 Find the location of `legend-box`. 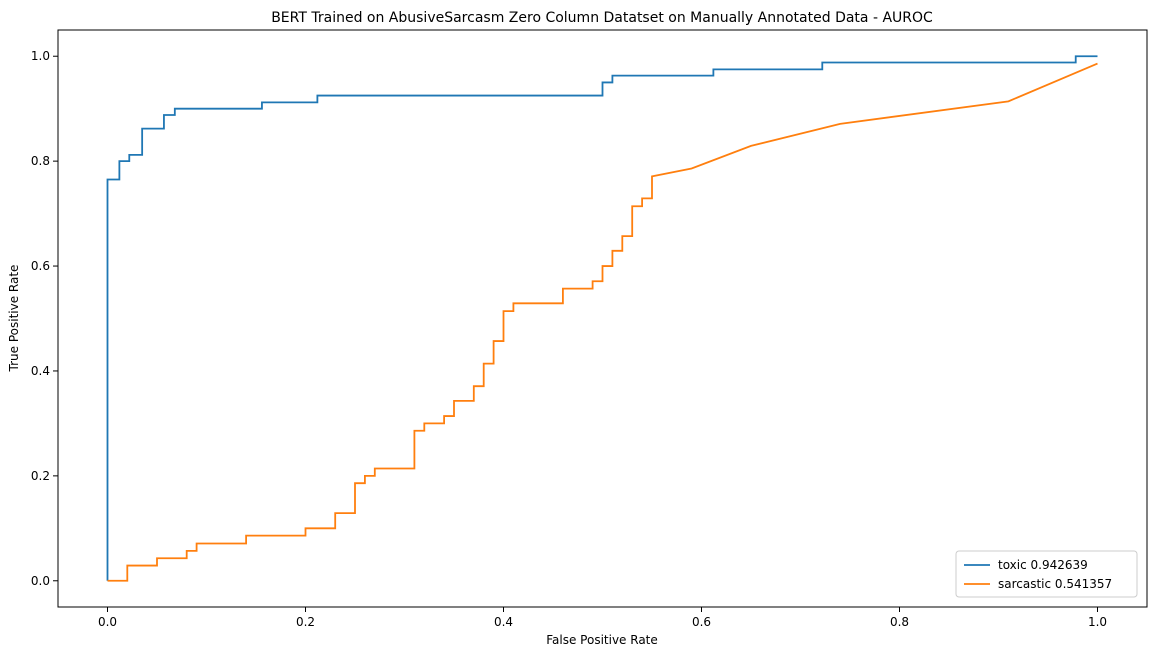

legend-box is located at coordinates (1046, 574).